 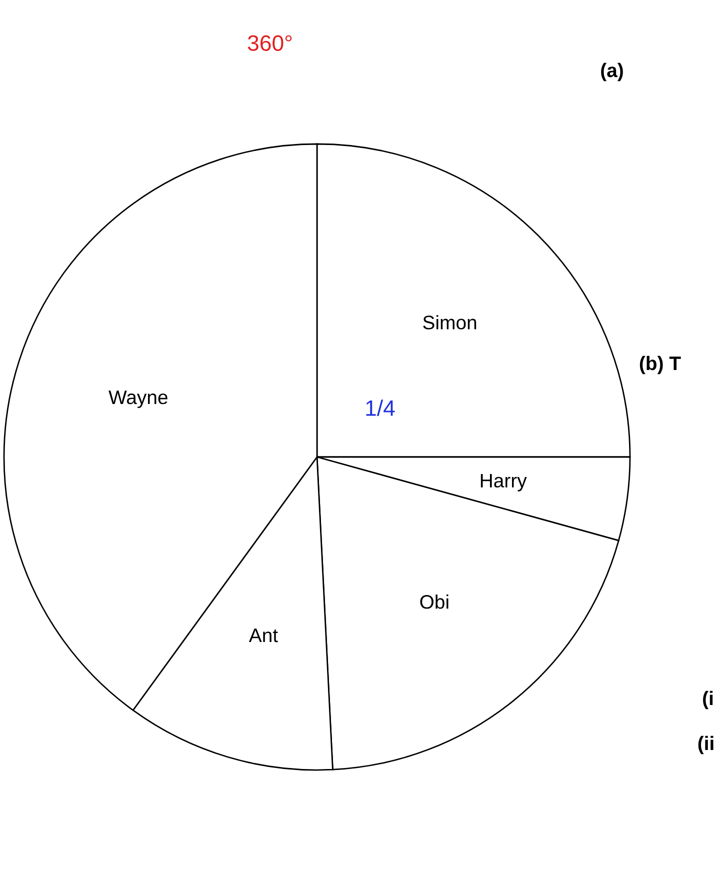 What do you see at coordinates (270, 43) in the screenshot?
I see `text: 360°` at bounding box center [270, 43].